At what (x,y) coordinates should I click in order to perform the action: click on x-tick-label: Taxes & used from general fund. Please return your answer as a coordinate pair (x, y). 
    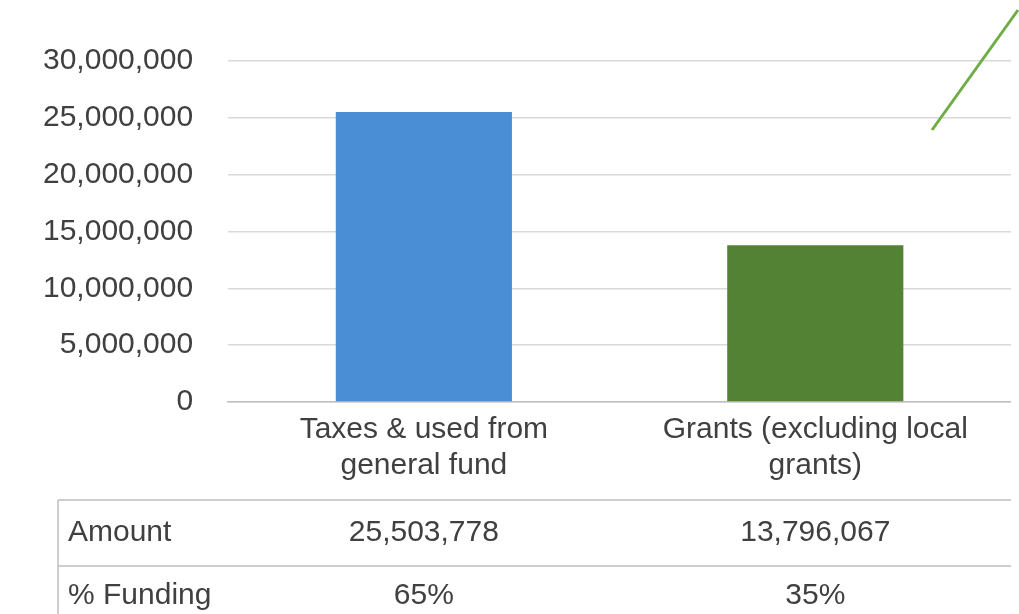
    Looking at the image, I should click on (424, 446).